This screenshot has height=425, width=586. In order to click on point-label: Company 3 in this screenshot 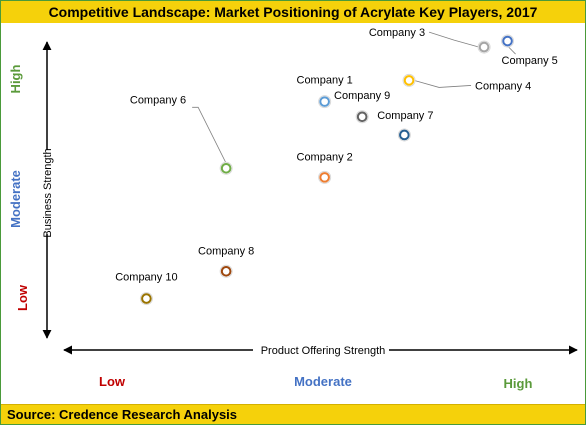, I will do `click(397, 33)`.